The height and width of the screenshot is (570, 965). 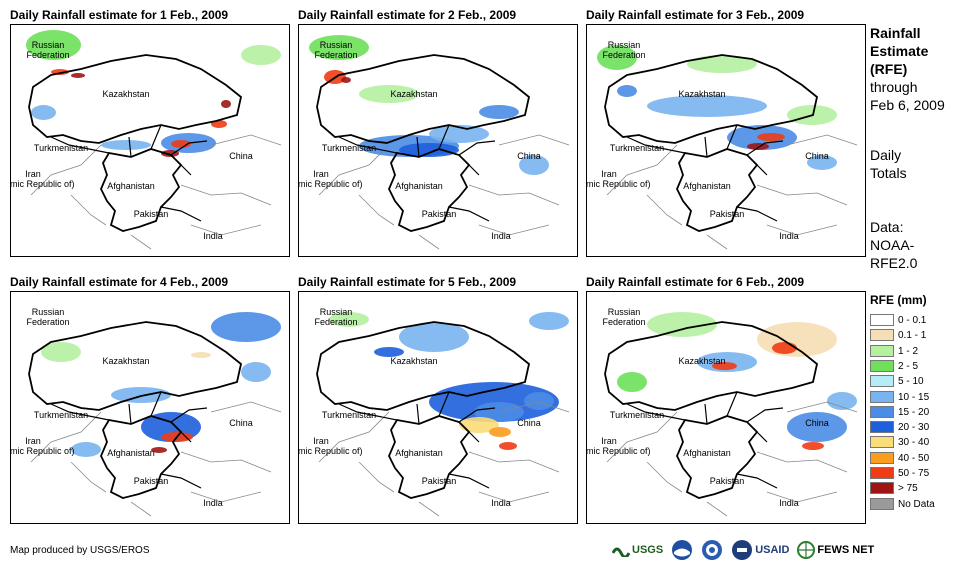 What do you see at coordinates (886, 155) in the screenshot?
I see `side-daily: Daily` at bounding box center [886, 155].